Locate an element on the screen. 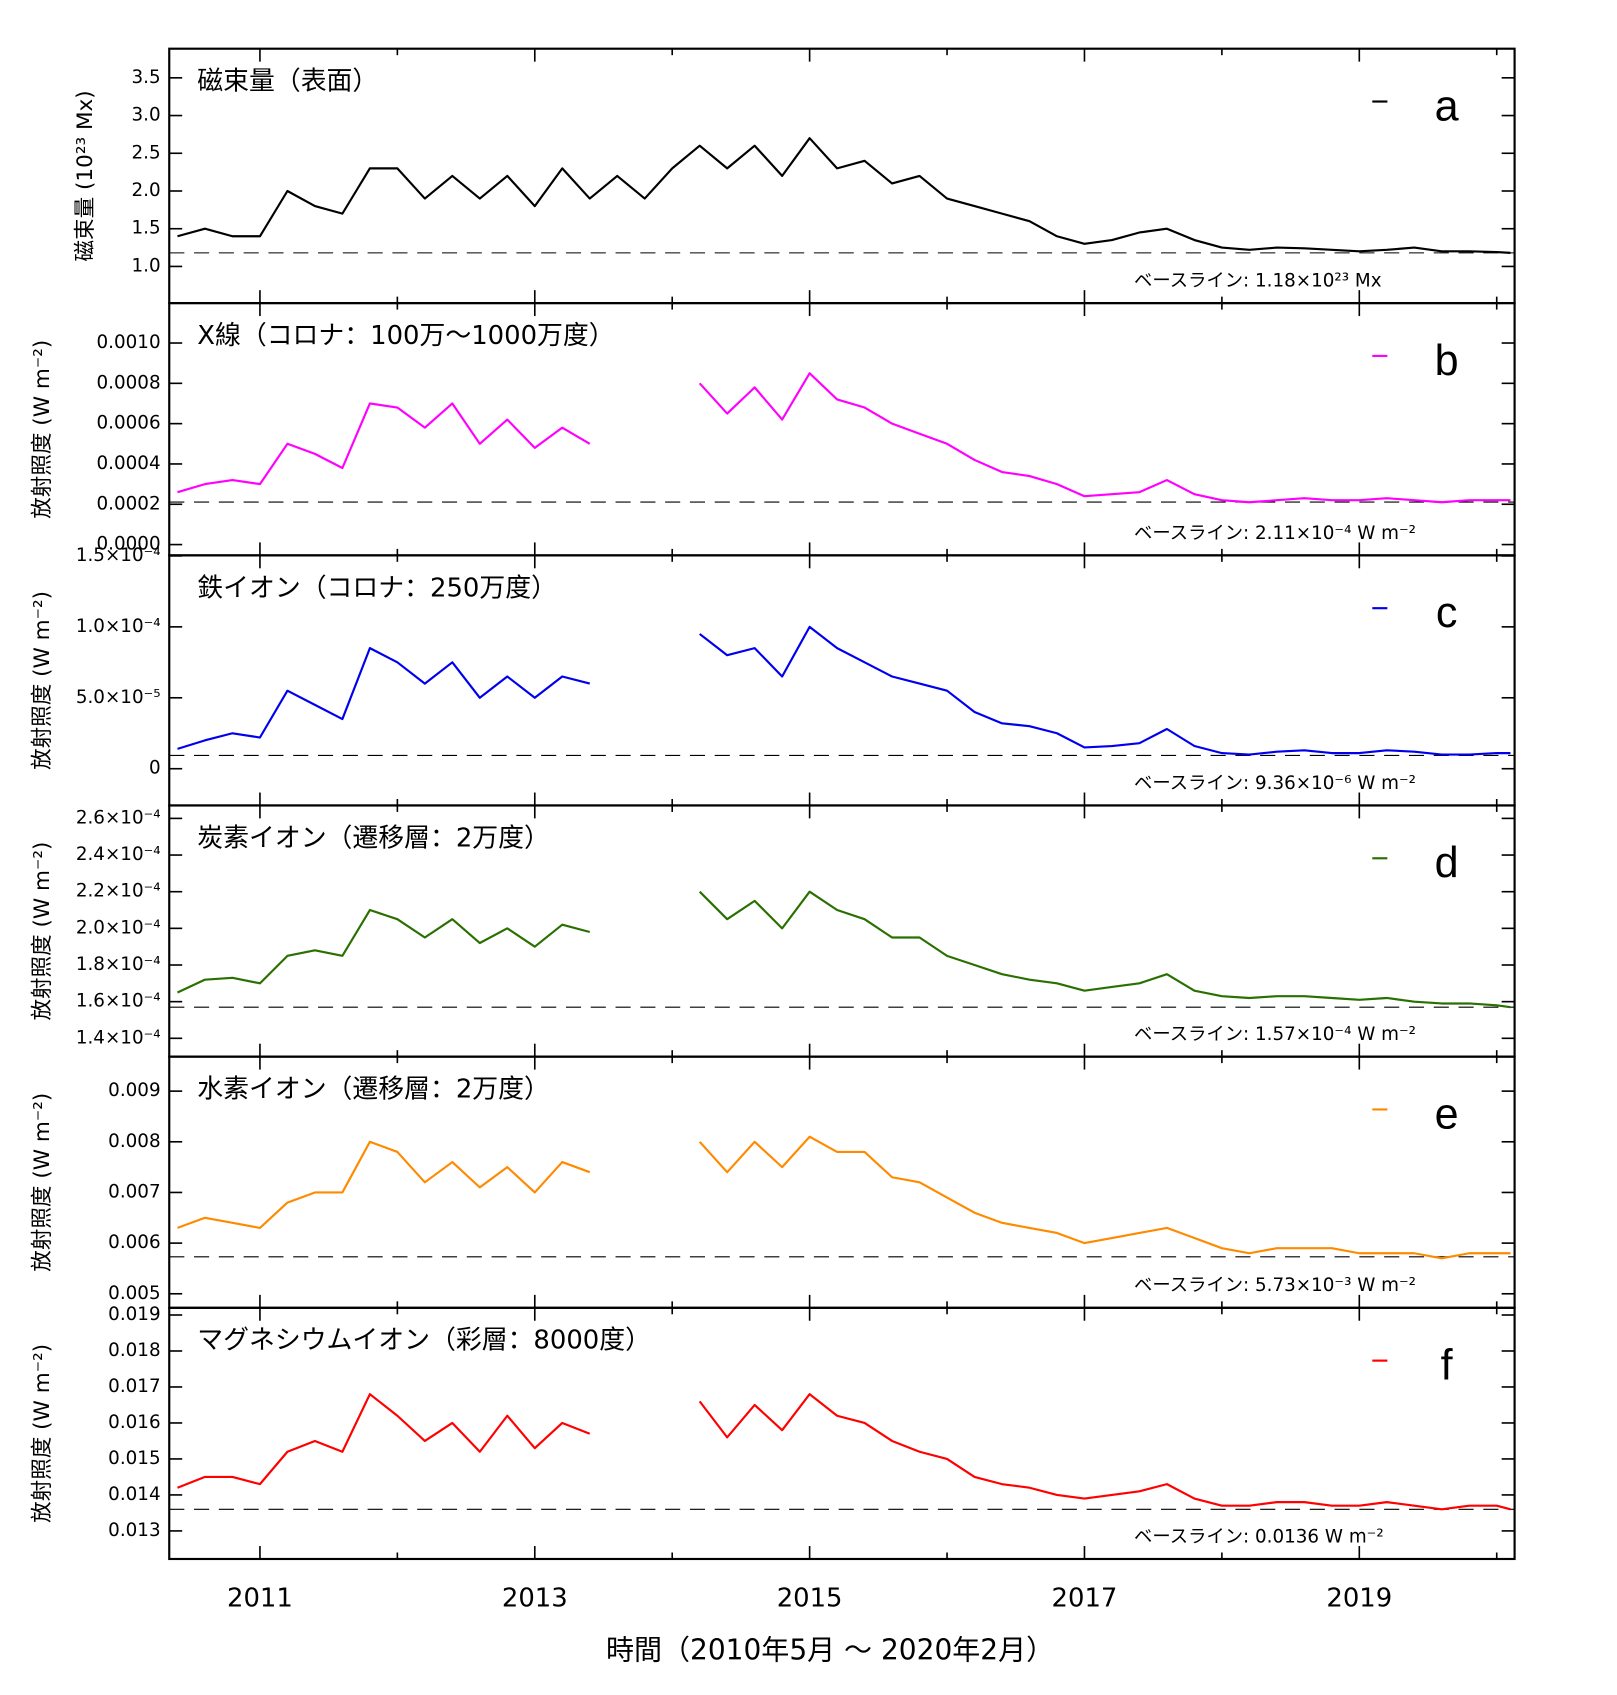  x-tick-label: 2017 is located at coordinates (1085, 1598).